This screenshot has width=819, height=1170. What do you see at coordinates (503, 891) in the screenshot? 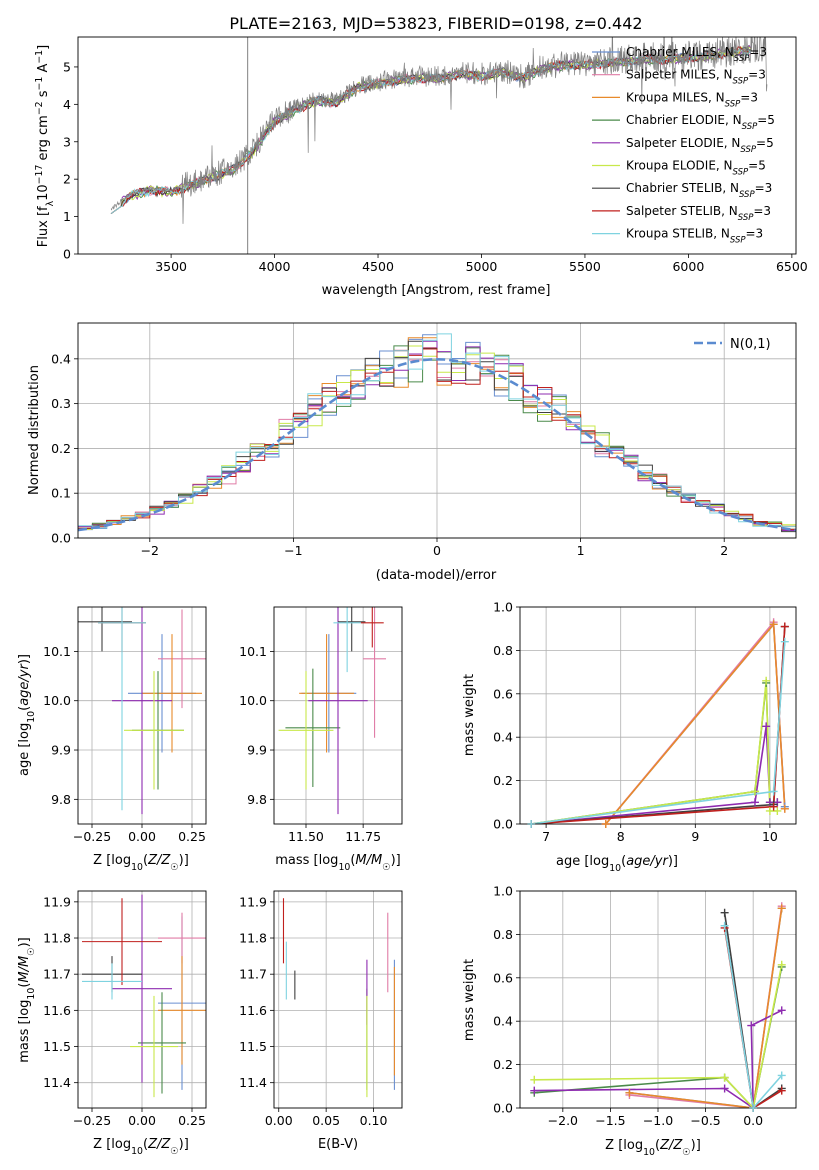
I see `y-tick-label: 1.0` at bounding box center [503, 891].